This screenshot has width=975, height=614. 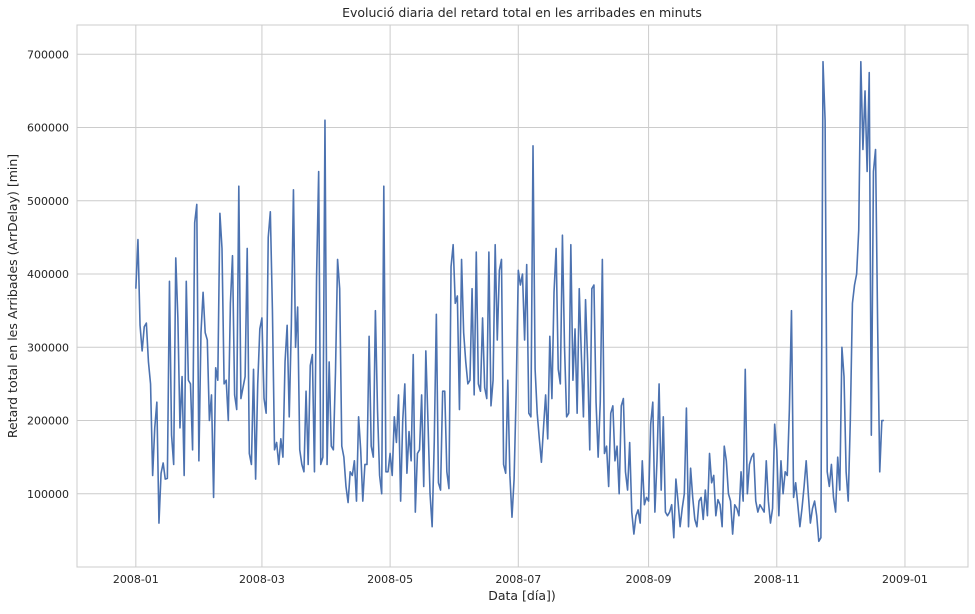 I want to click on y-tick-label: 600000, so click(x=48, y=128).